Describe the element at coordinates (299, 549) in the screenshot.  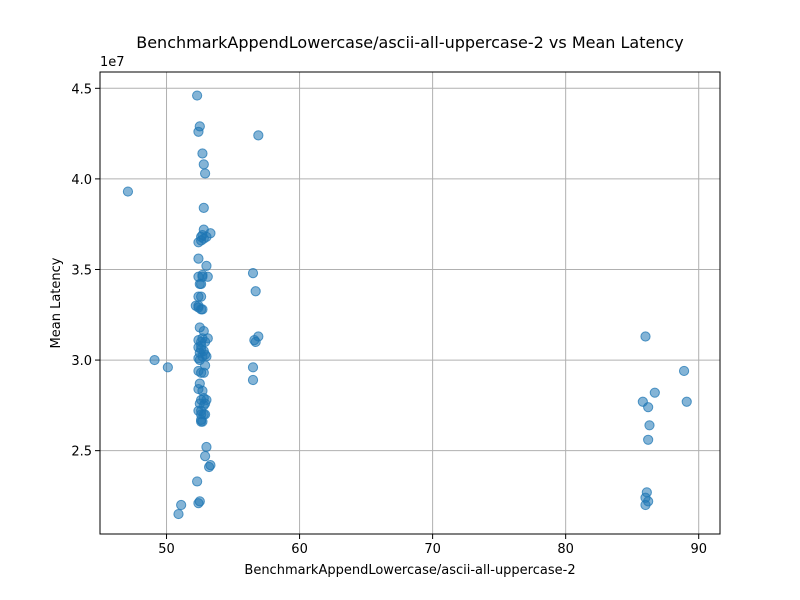
I see `x-tick-label: 60` at that location.